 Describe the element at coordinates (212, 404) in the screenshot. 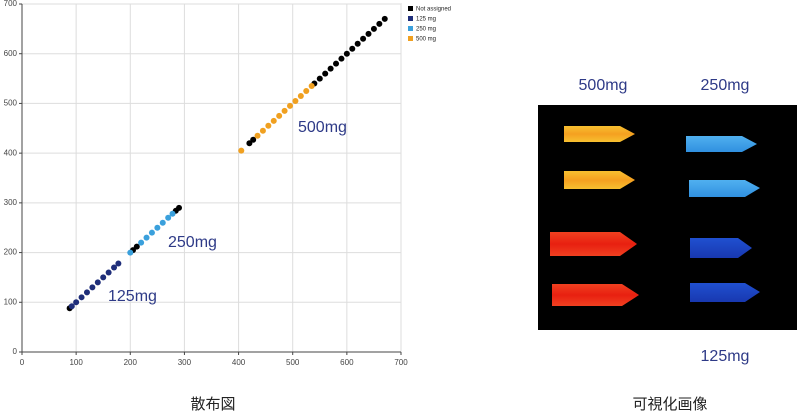

I see `chart-caption: 散布図` at that location.